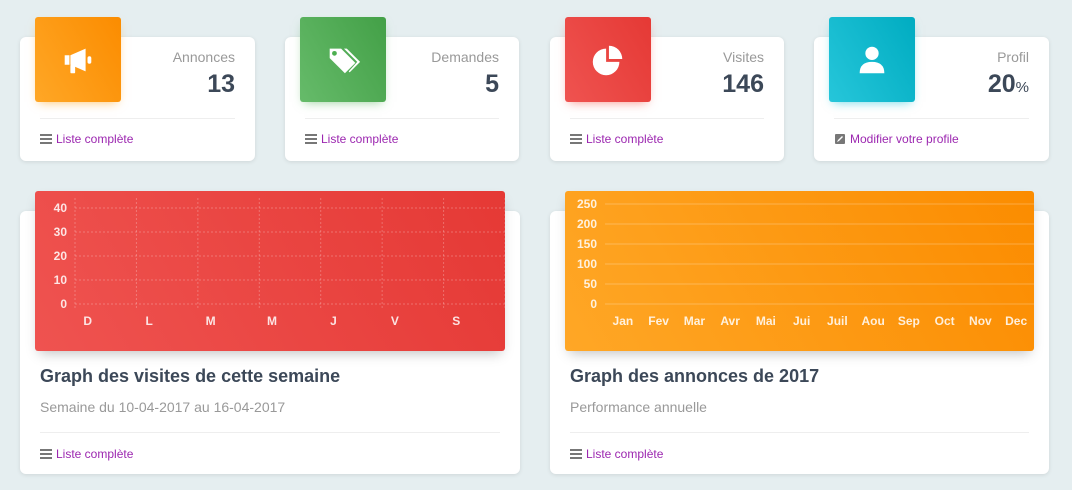  I want to click on stat-value: 146, so click(743, 84).